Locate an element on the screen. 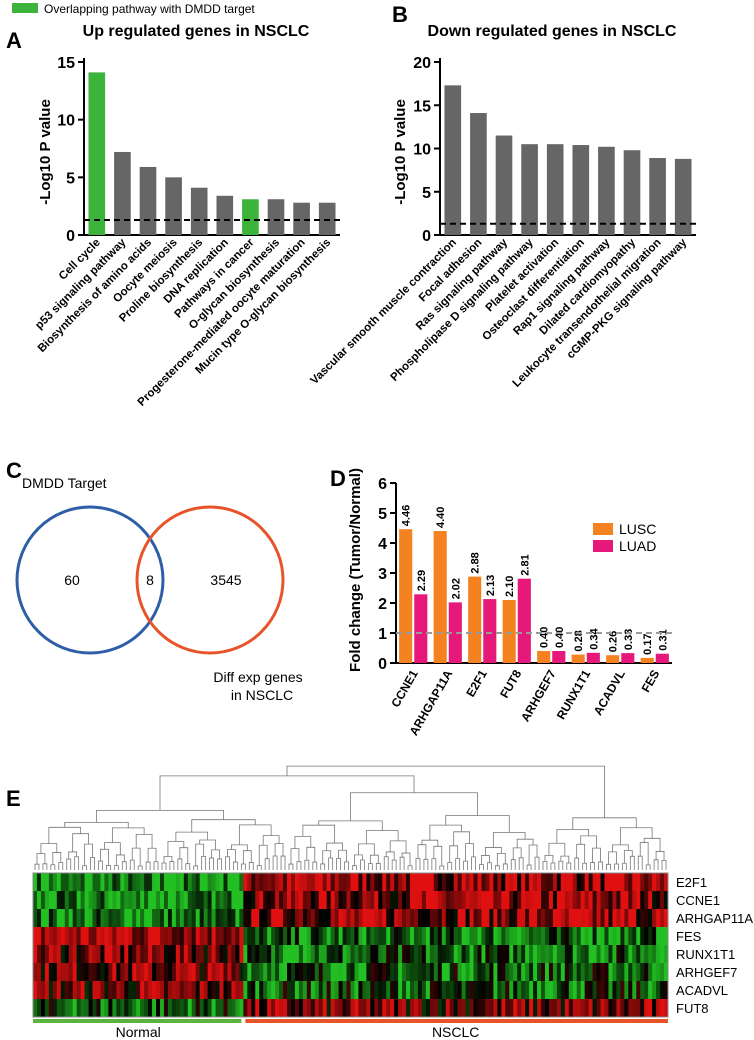  x-tick-label: FES is located at coordinates (651, 681).